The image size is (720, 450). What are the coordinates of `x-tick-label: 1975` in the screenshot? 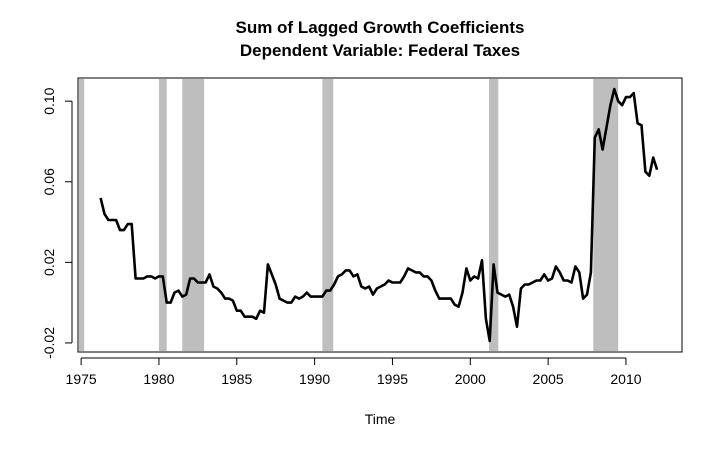 It's located at (81, 379).